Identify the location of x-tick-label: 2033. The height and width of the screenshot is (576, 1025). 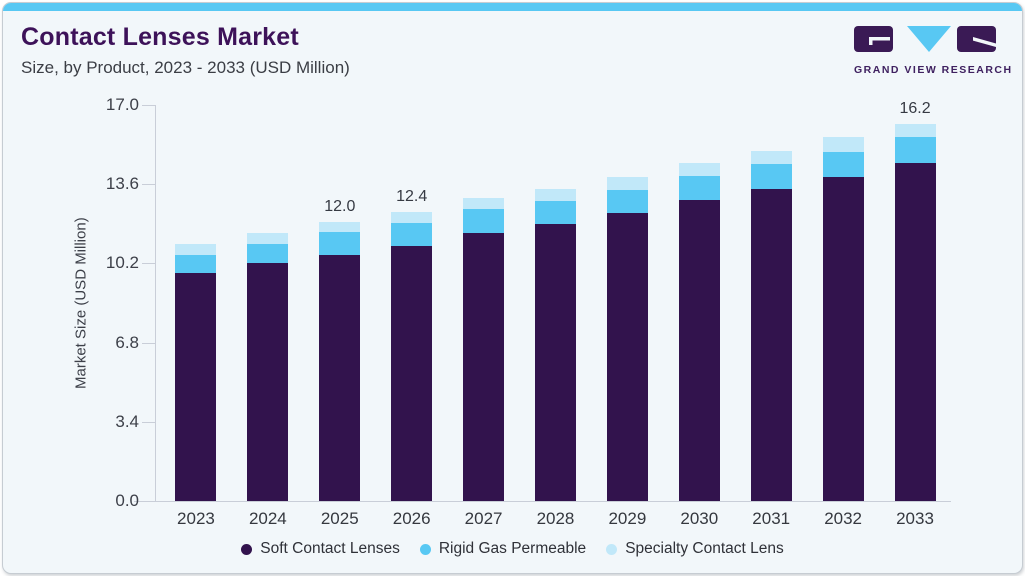
(915, 518).